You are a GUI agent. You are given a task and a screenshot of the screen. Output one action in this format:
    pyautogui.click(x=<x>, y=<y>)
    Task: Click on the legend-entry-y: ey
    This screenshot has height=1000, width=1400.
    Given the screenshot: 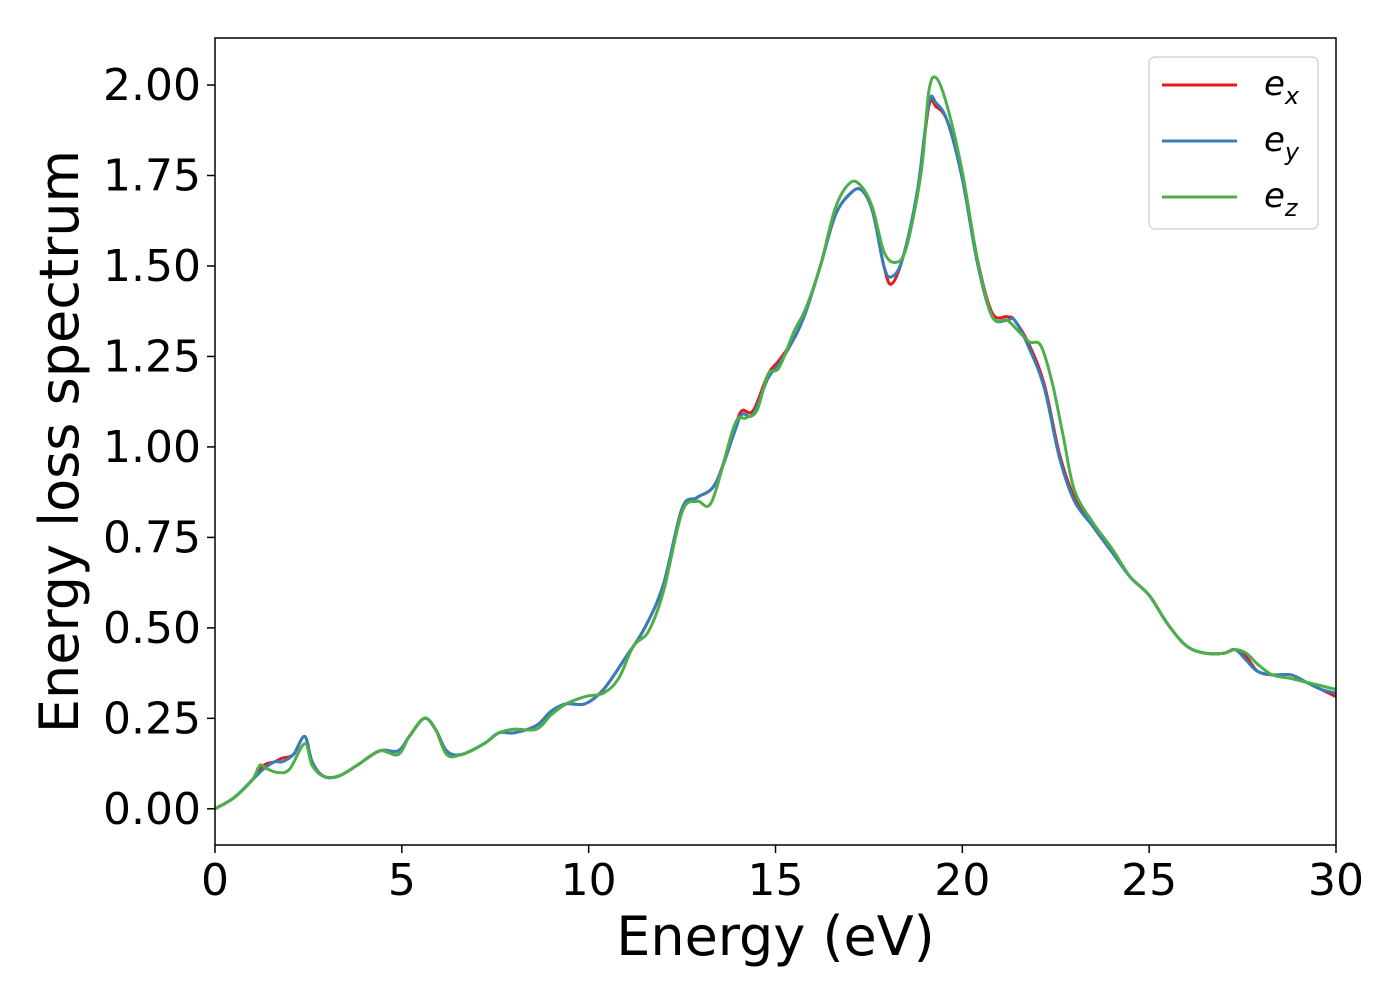 What is the action you would take?
    pyautogui.click(x=1282, y=143)
    